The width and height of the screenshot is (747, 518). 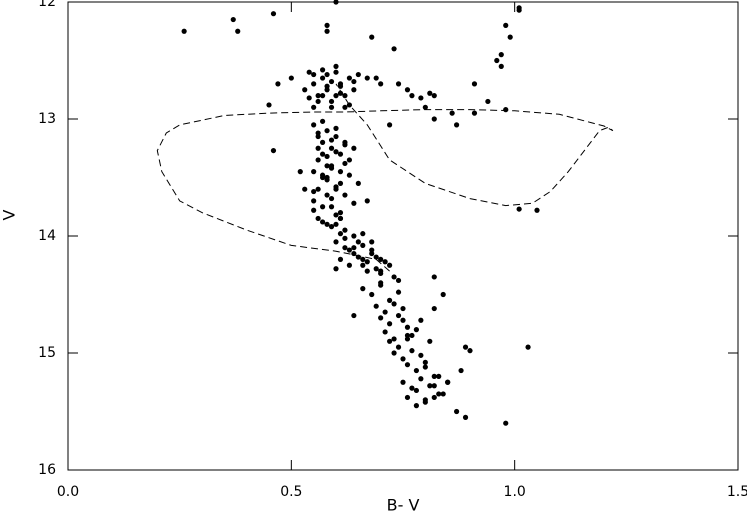 I want to click on y-axis-label: V, so click(x=9, y=214).